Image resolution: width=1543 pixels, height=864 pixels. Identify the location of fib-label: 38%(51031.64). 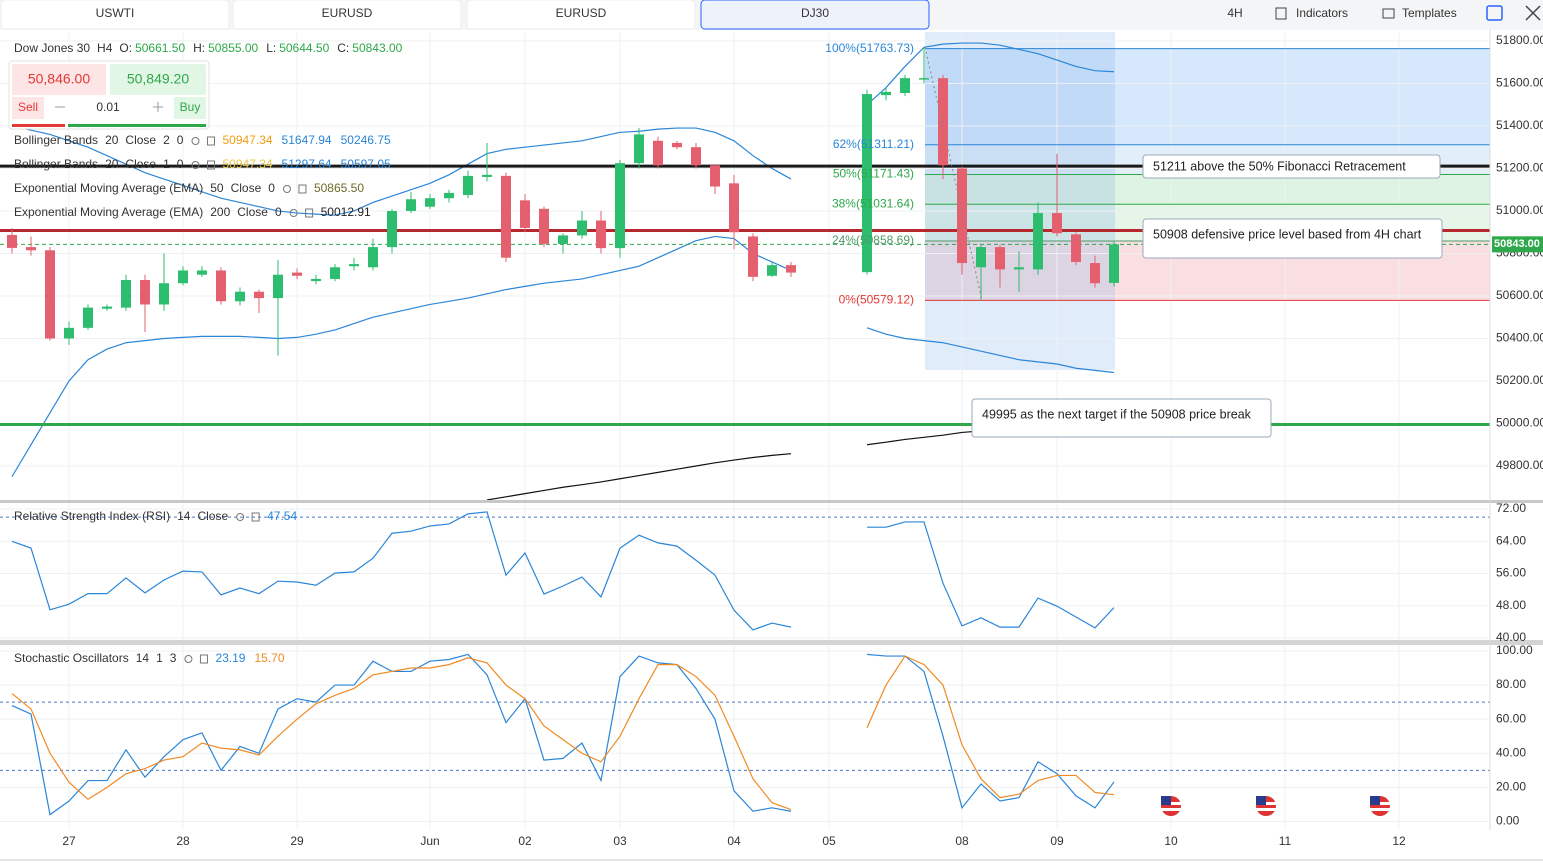
(873, 203).